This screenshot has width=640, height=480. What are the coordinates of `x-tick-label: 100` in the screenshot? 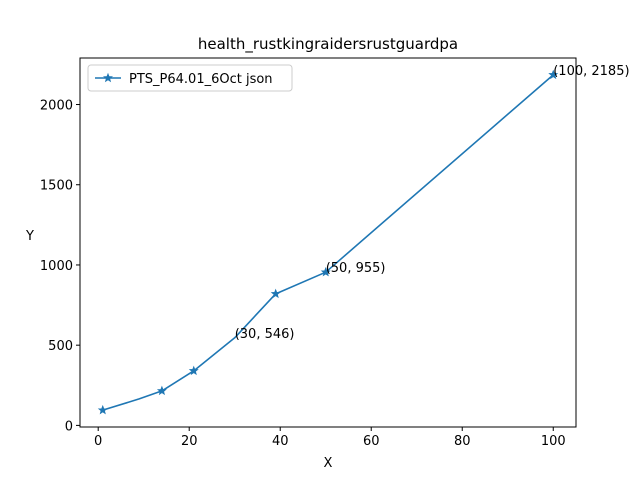 It's located at (553, 441).